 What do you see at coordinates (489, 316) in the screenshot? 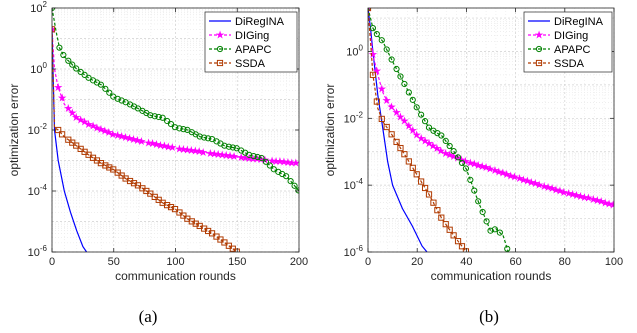
I see `panel-caption: (b)` at bounding box center [489, 316].